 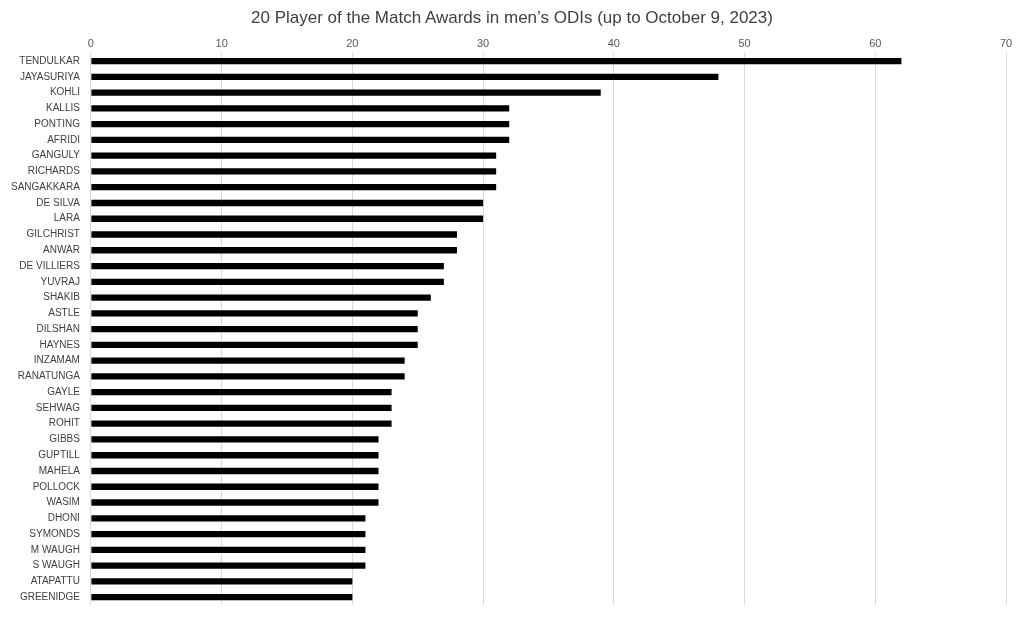 I want to click on x-tick-label: 10, so click(x=221, y=42).